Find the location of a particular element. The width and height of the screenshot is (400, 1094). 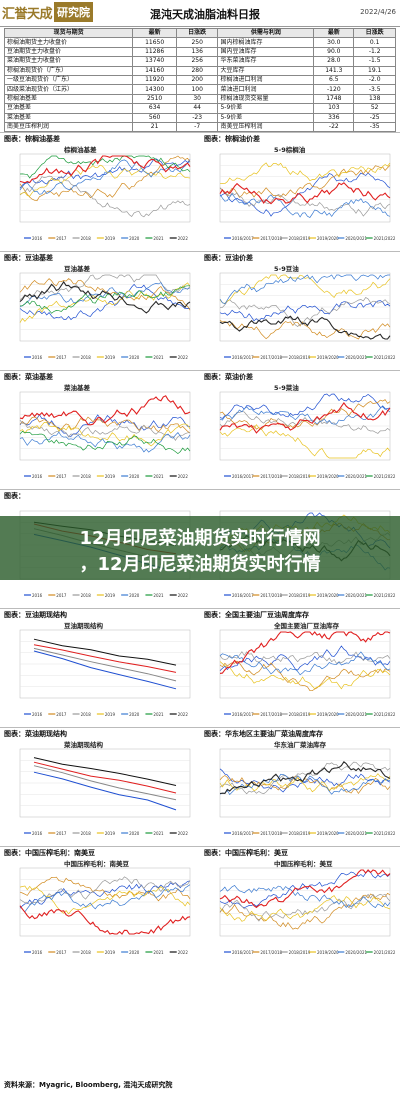

table-cell: 棕榈油现货交易量 is located at coordinates (266, 99).